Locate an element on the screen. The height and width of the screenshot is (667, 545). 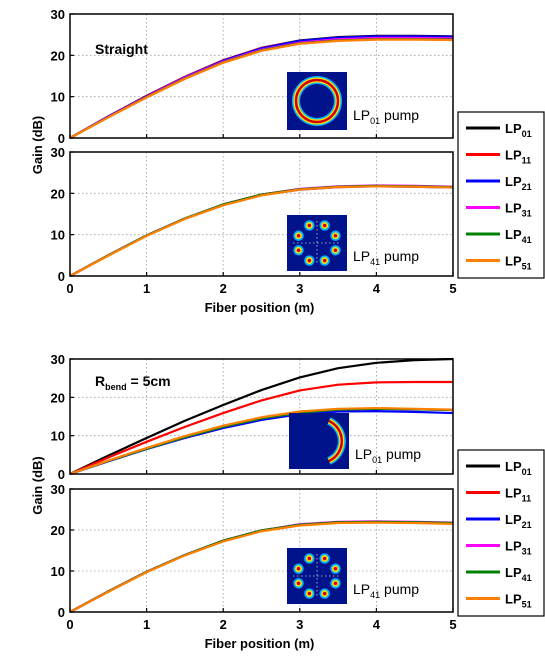
legend-entry: LP01 is located at coordinates (518, 130).